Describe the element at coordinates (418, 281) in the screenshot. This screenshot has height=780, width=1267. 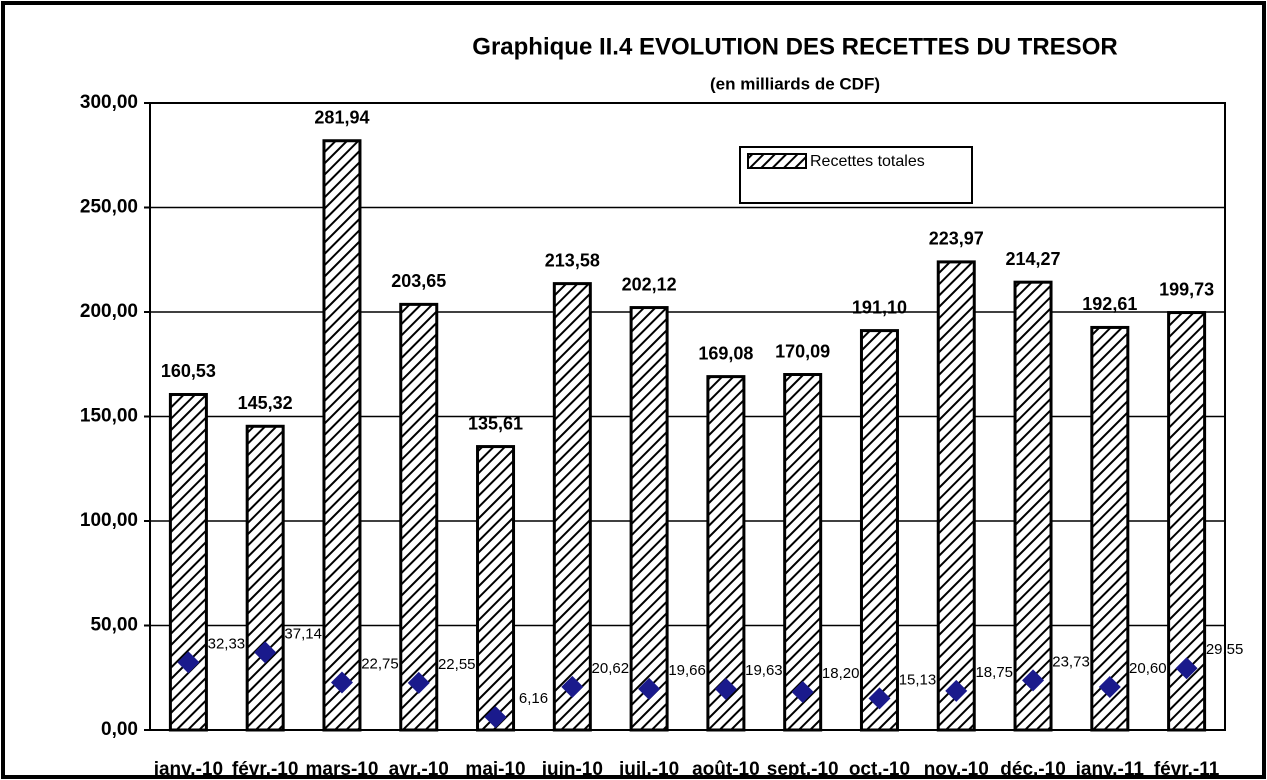
I see `bar-value-label: 203,65` at that location.